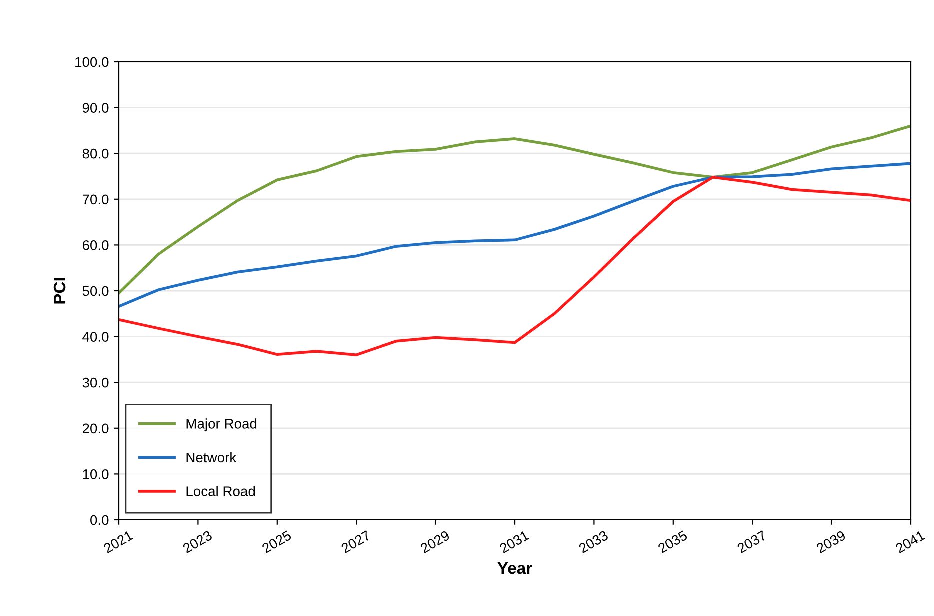 Image resolution: width=934 pixels, height=616 pixels. I want to click on x-tick-label: 2023, so click(197, 542).